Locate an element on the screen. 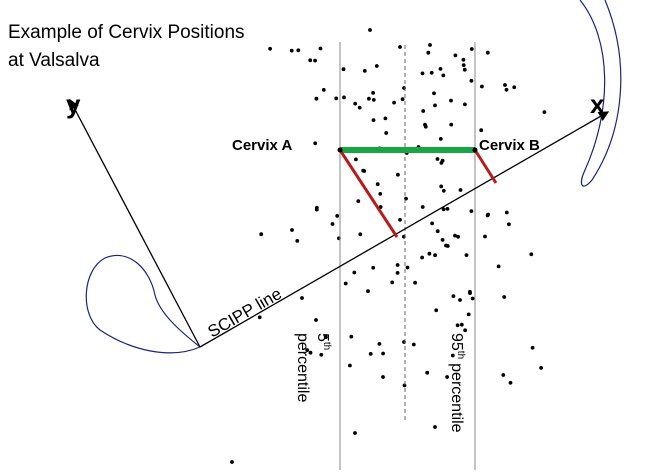  title-line: at Valsalva is located at coordinates (54, 60).